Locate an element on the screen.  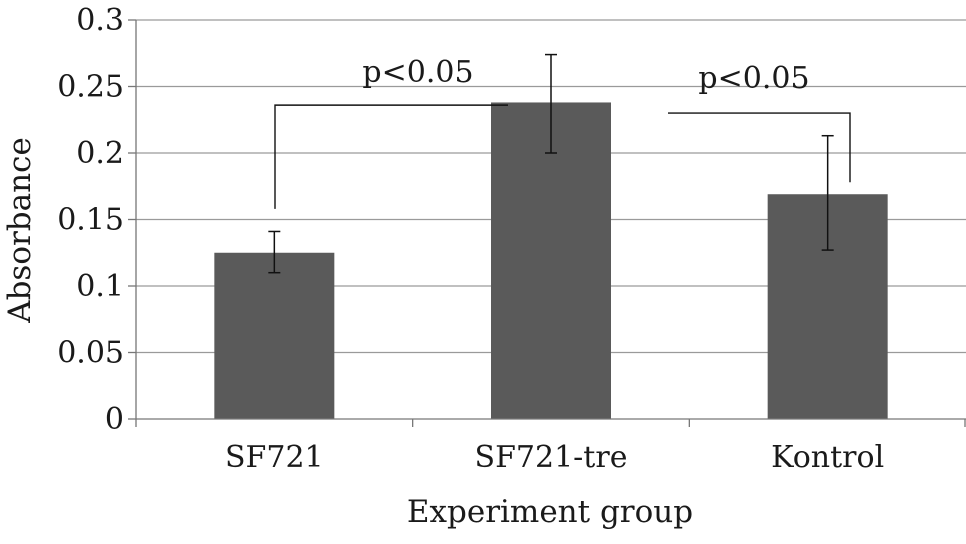
y-tick-labels: 0 0.05 0.1 0.15 0.2 0.25 0.3 is located at coordinates (90, 220).